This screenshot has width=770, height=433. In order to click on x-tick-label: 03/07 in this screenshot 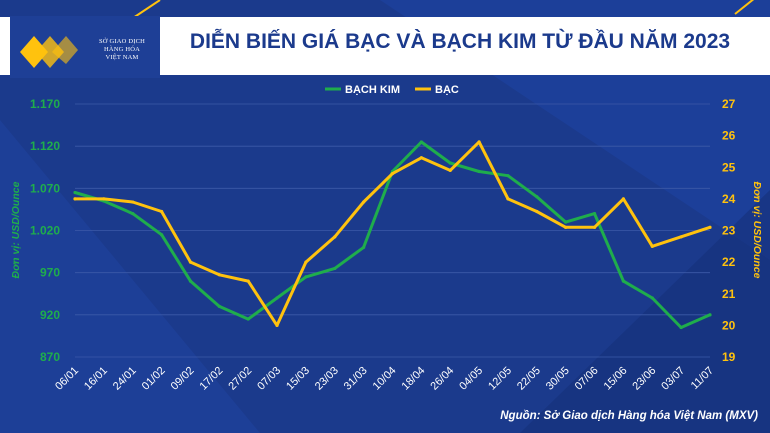, I will do `click(673, 379)`.